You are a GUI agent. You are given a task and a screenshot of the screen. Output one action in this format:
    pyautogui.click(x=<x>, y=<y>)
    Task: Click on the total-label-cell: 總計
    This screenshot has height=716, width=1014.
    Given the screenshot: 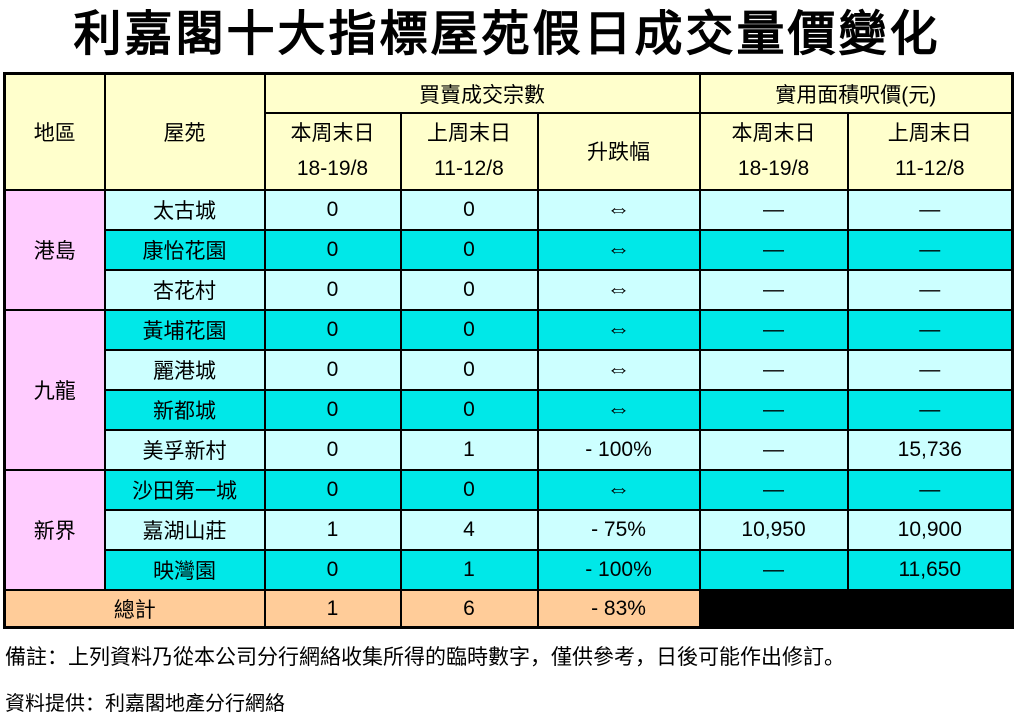 What is the action you would take?
    pyautogui.click(x=134, y=608)
    